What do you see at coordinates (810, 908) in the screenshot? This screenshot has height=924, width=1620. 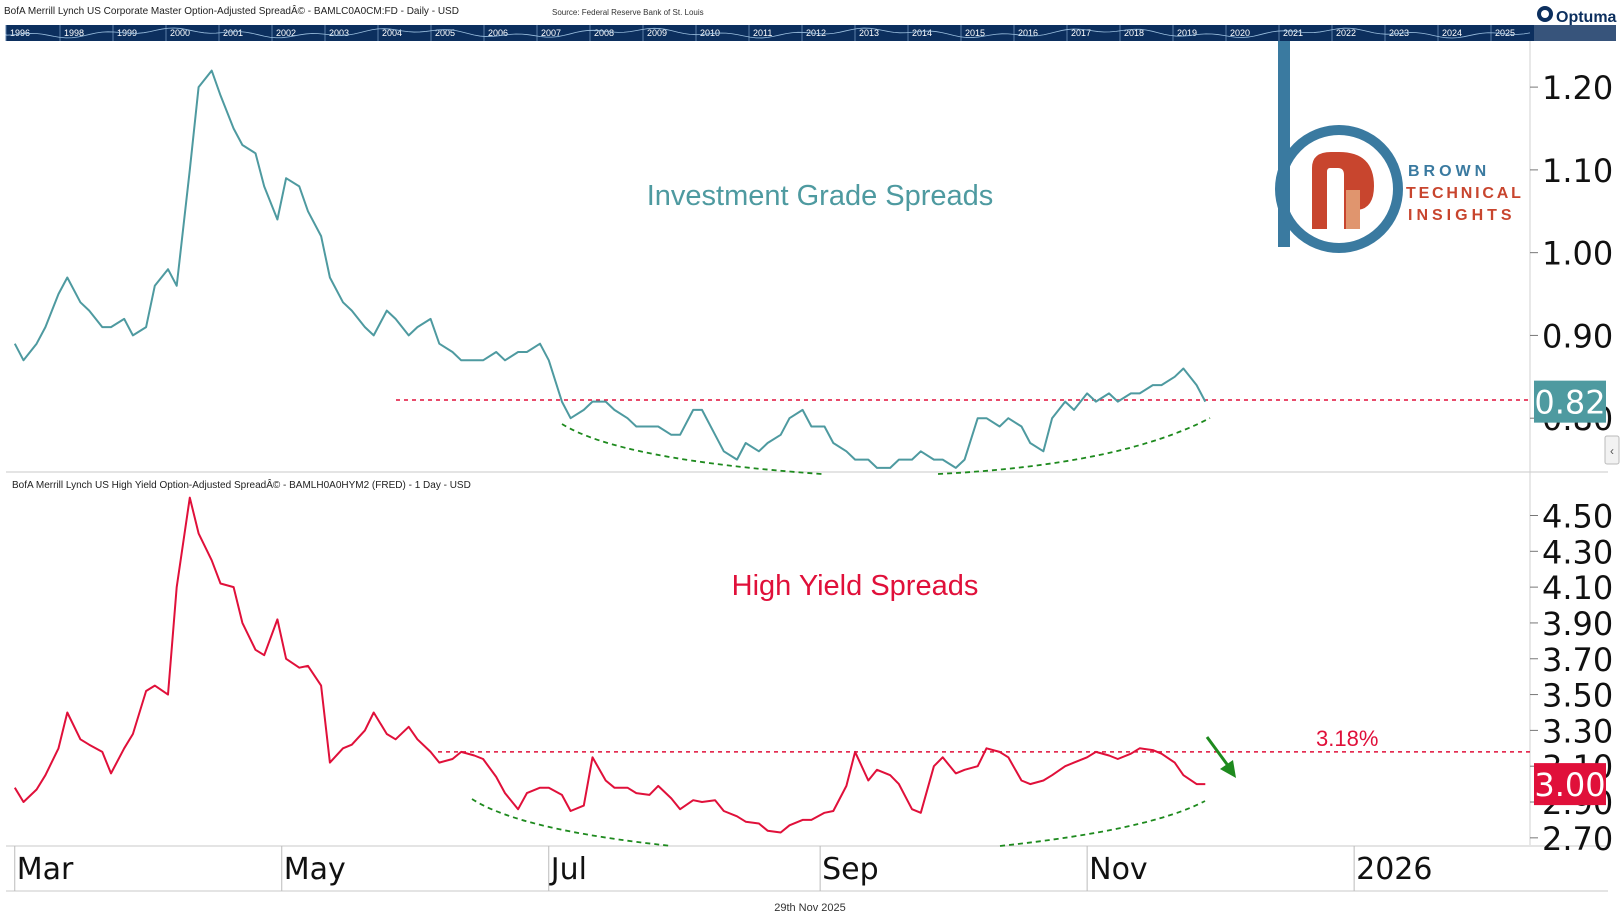 I see `footer-date: 29th Nov 2025` at bounding box center [810, 908].